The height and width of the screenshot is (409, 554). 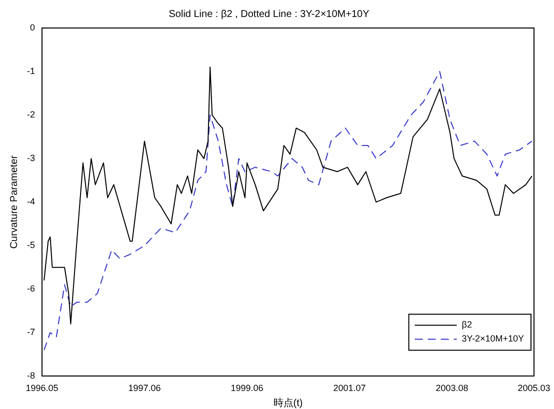 What do you see at coordinates (288, 402) in the screenshot?
I see `x-axis-title: 時点(t)` at bounding box center [288, 402].